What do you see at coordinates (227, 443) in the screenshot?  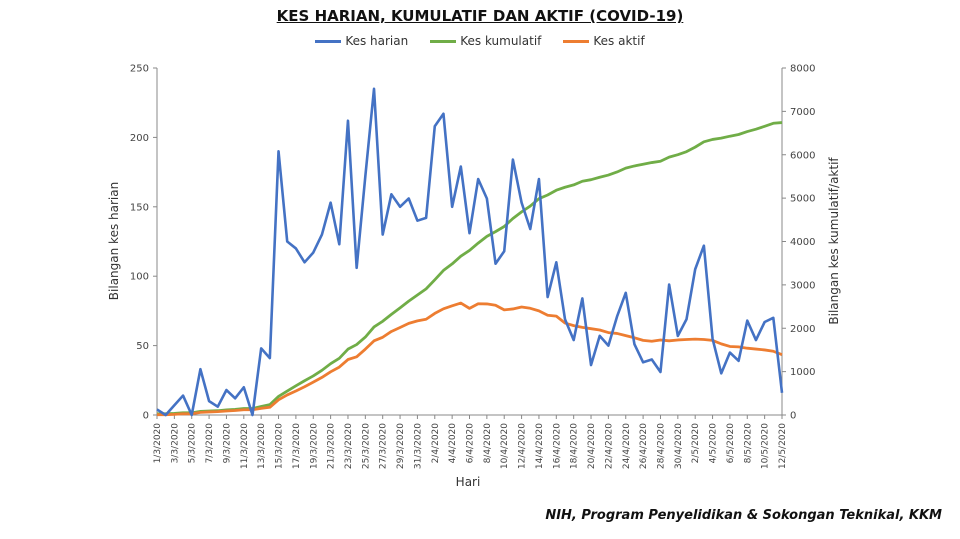 I see `x-tick-label: 9/3/2020` at bounding box center [227, 443].